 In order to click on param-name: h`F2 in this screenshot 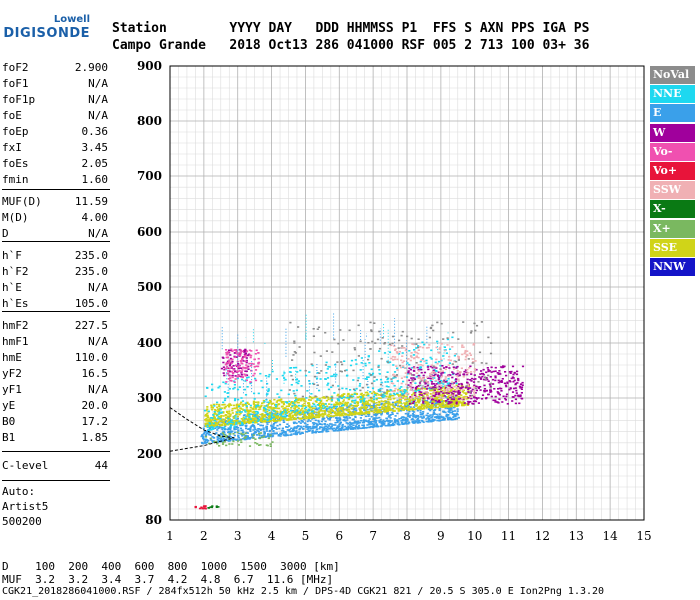, I will do `click(15, 271)`.